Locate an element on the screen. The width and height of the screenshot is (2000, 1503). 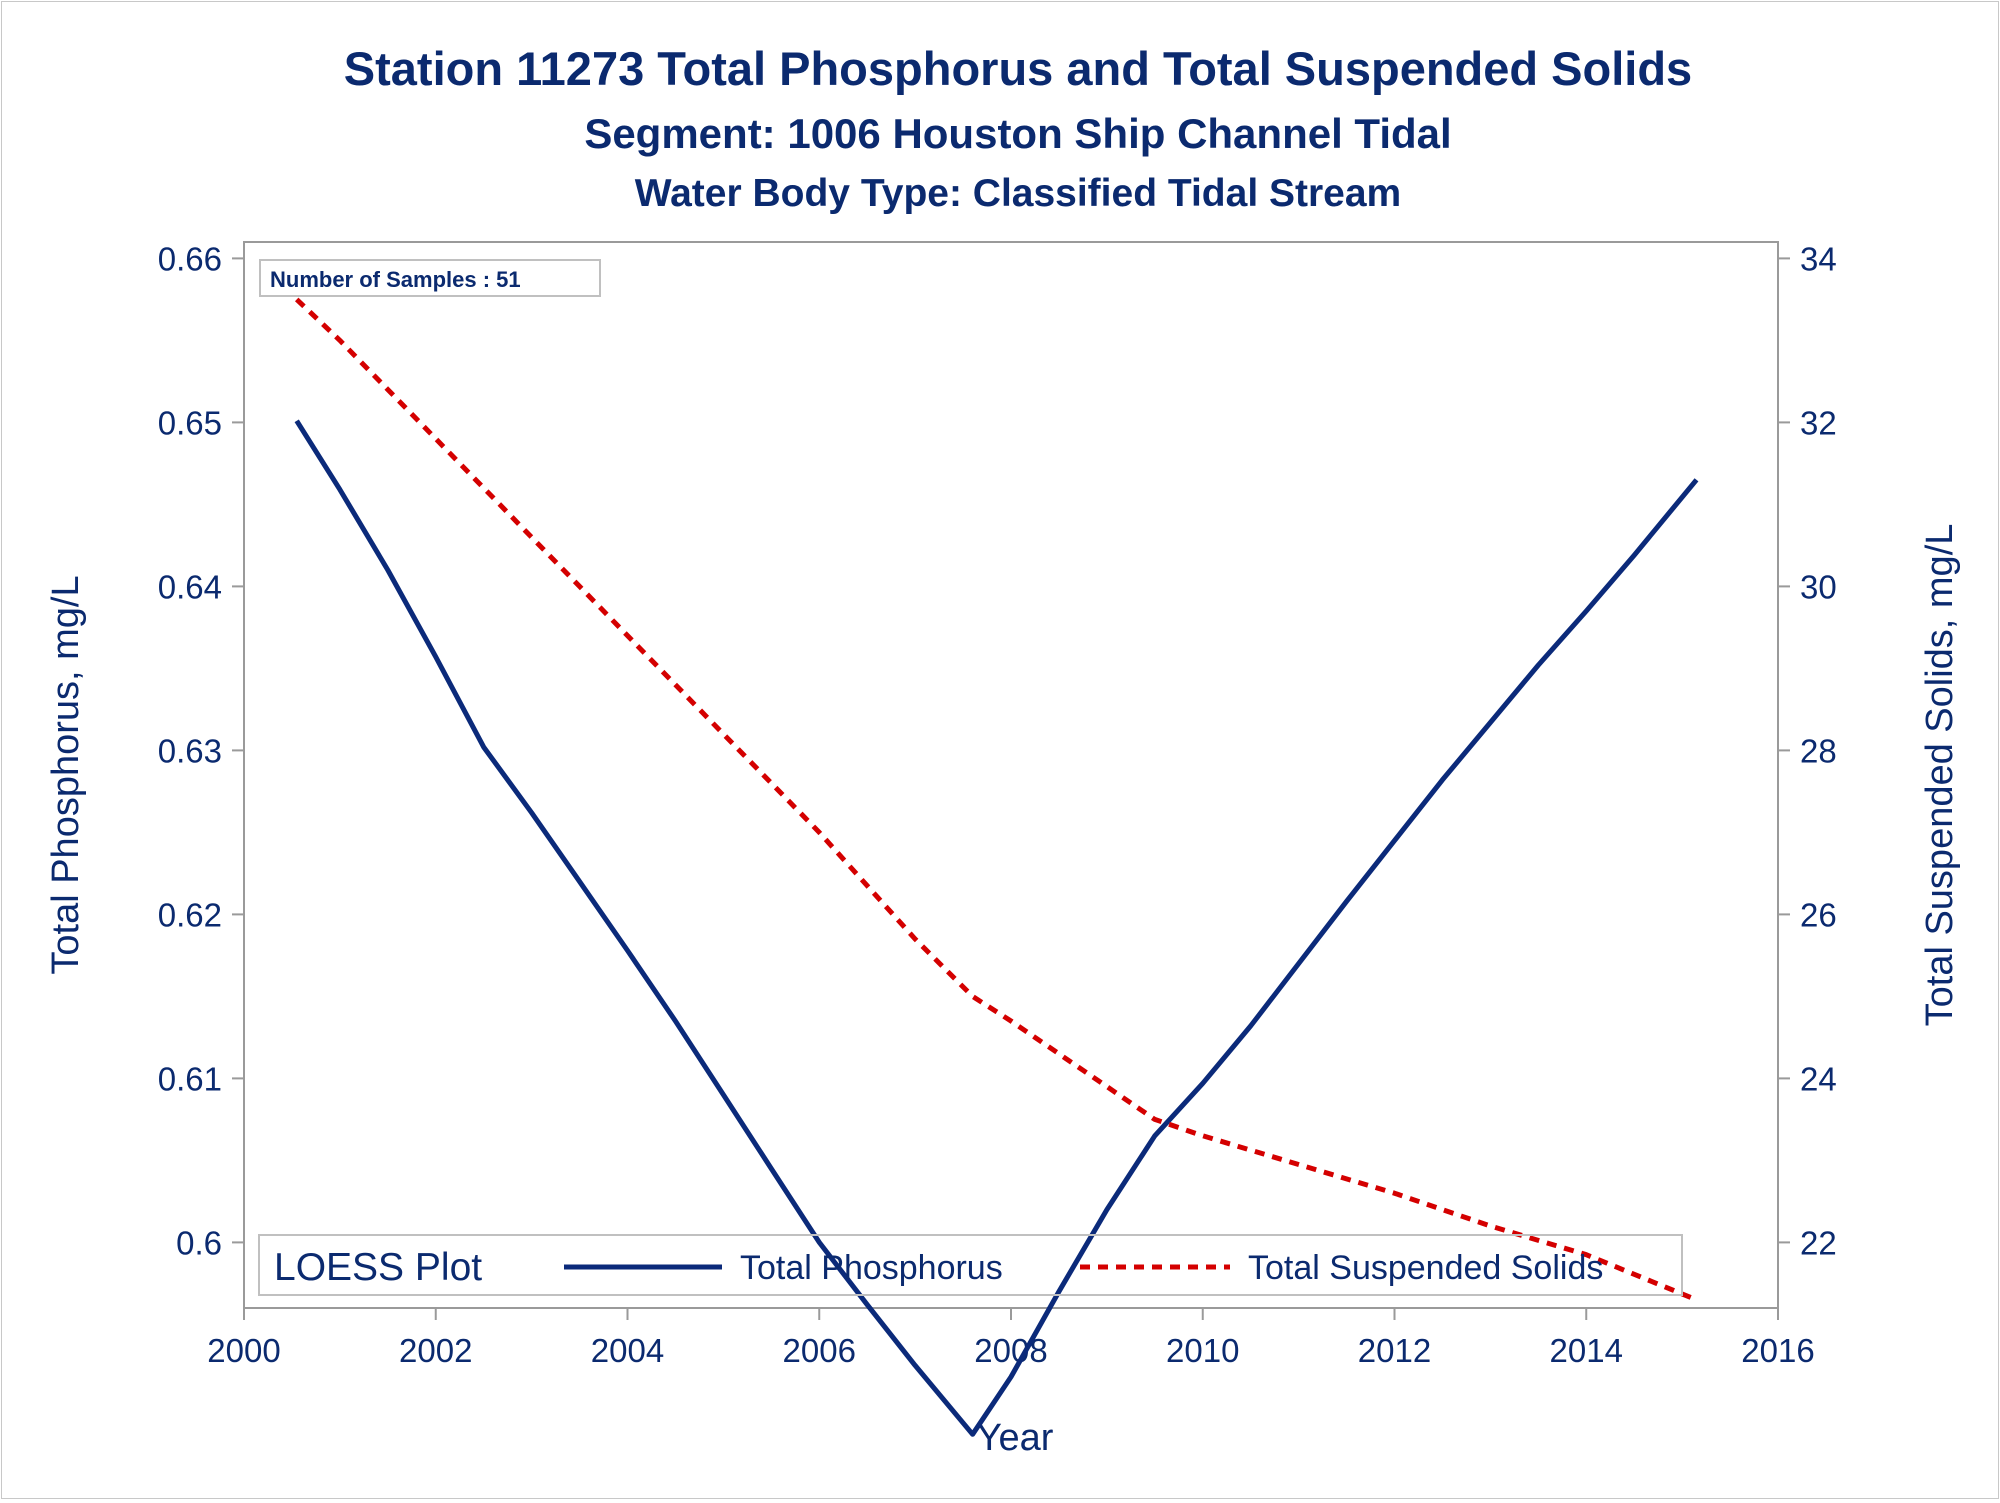
y-left-tick-label: 0.62 is located at coordinates (190, 914).